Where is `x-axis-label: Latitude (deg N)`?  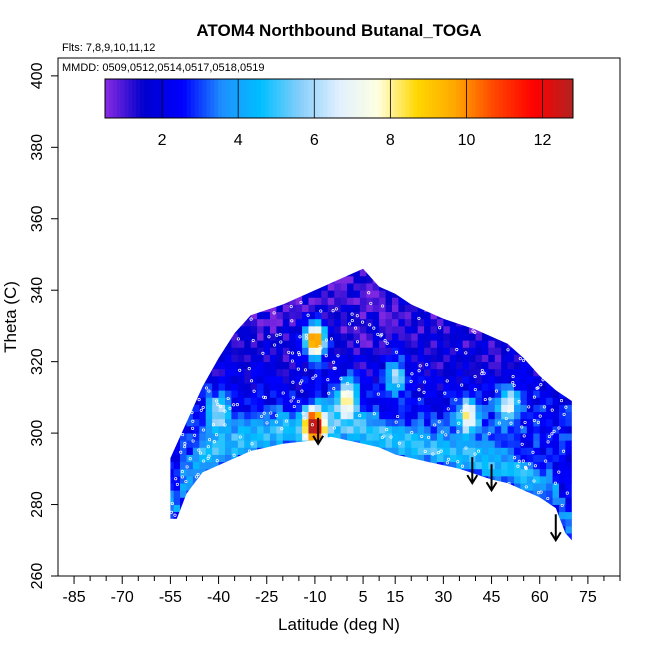
x-axis-label: Latitude (deg N) is located at coordinates (339, 624).